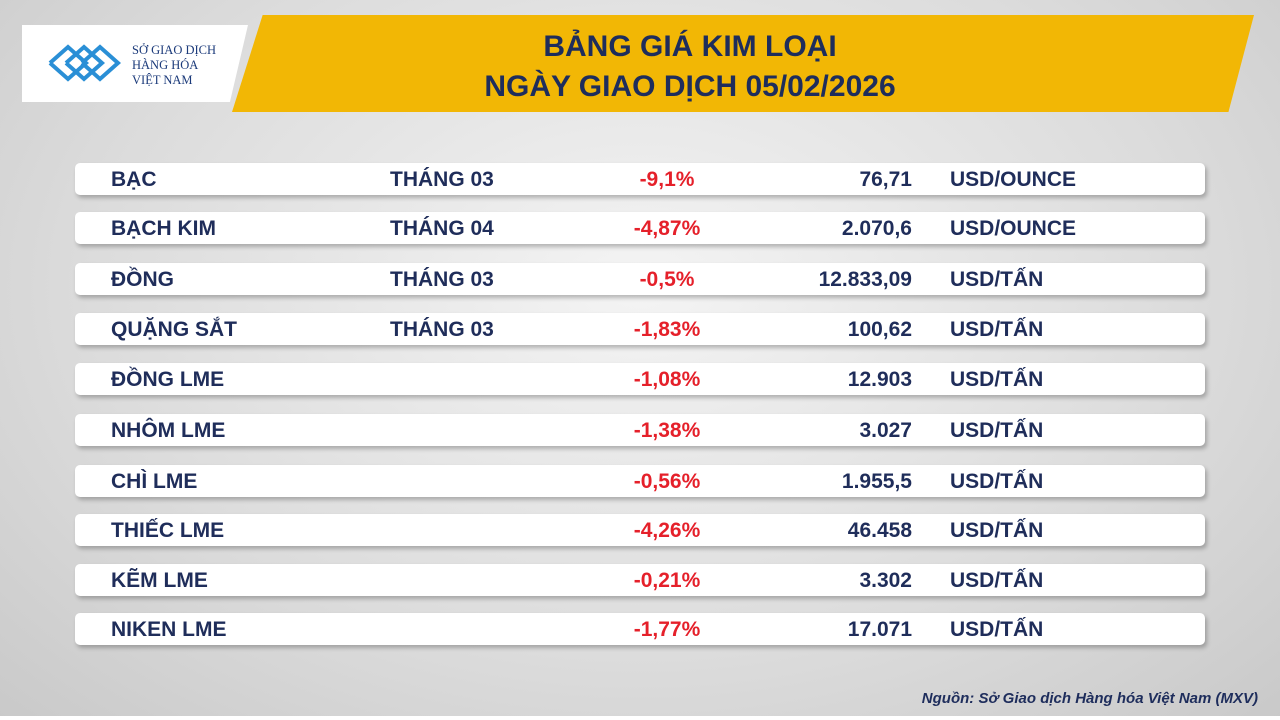  What do you see at coordinates (163, 228) in the screenshot?
I see `cell-name: BẠCH KIM` at bounding box center [163, 228].